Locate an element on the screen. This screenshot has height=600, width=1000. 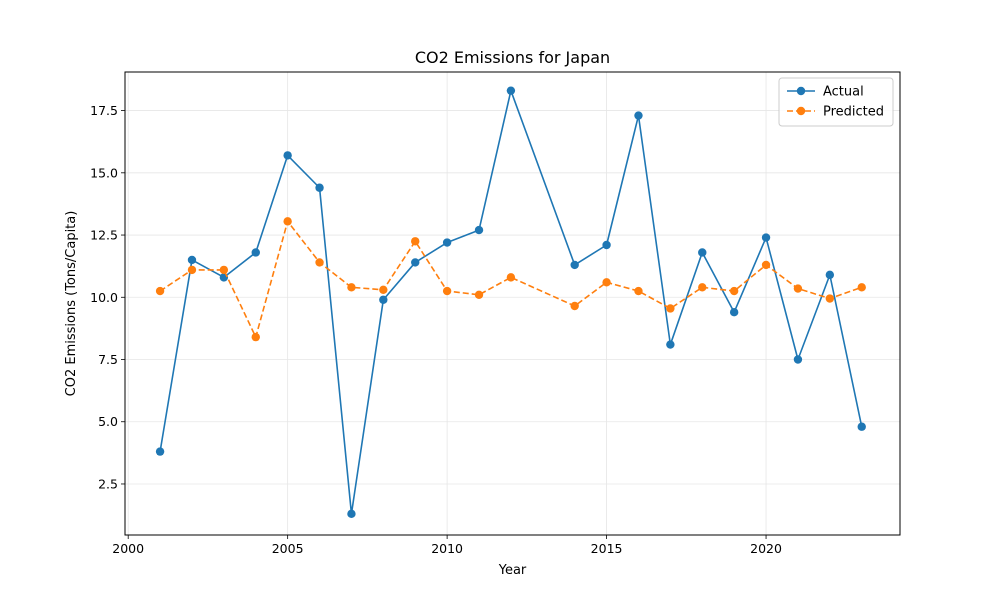
x-tick-label: 2010 is located at coordinates (447, 548).